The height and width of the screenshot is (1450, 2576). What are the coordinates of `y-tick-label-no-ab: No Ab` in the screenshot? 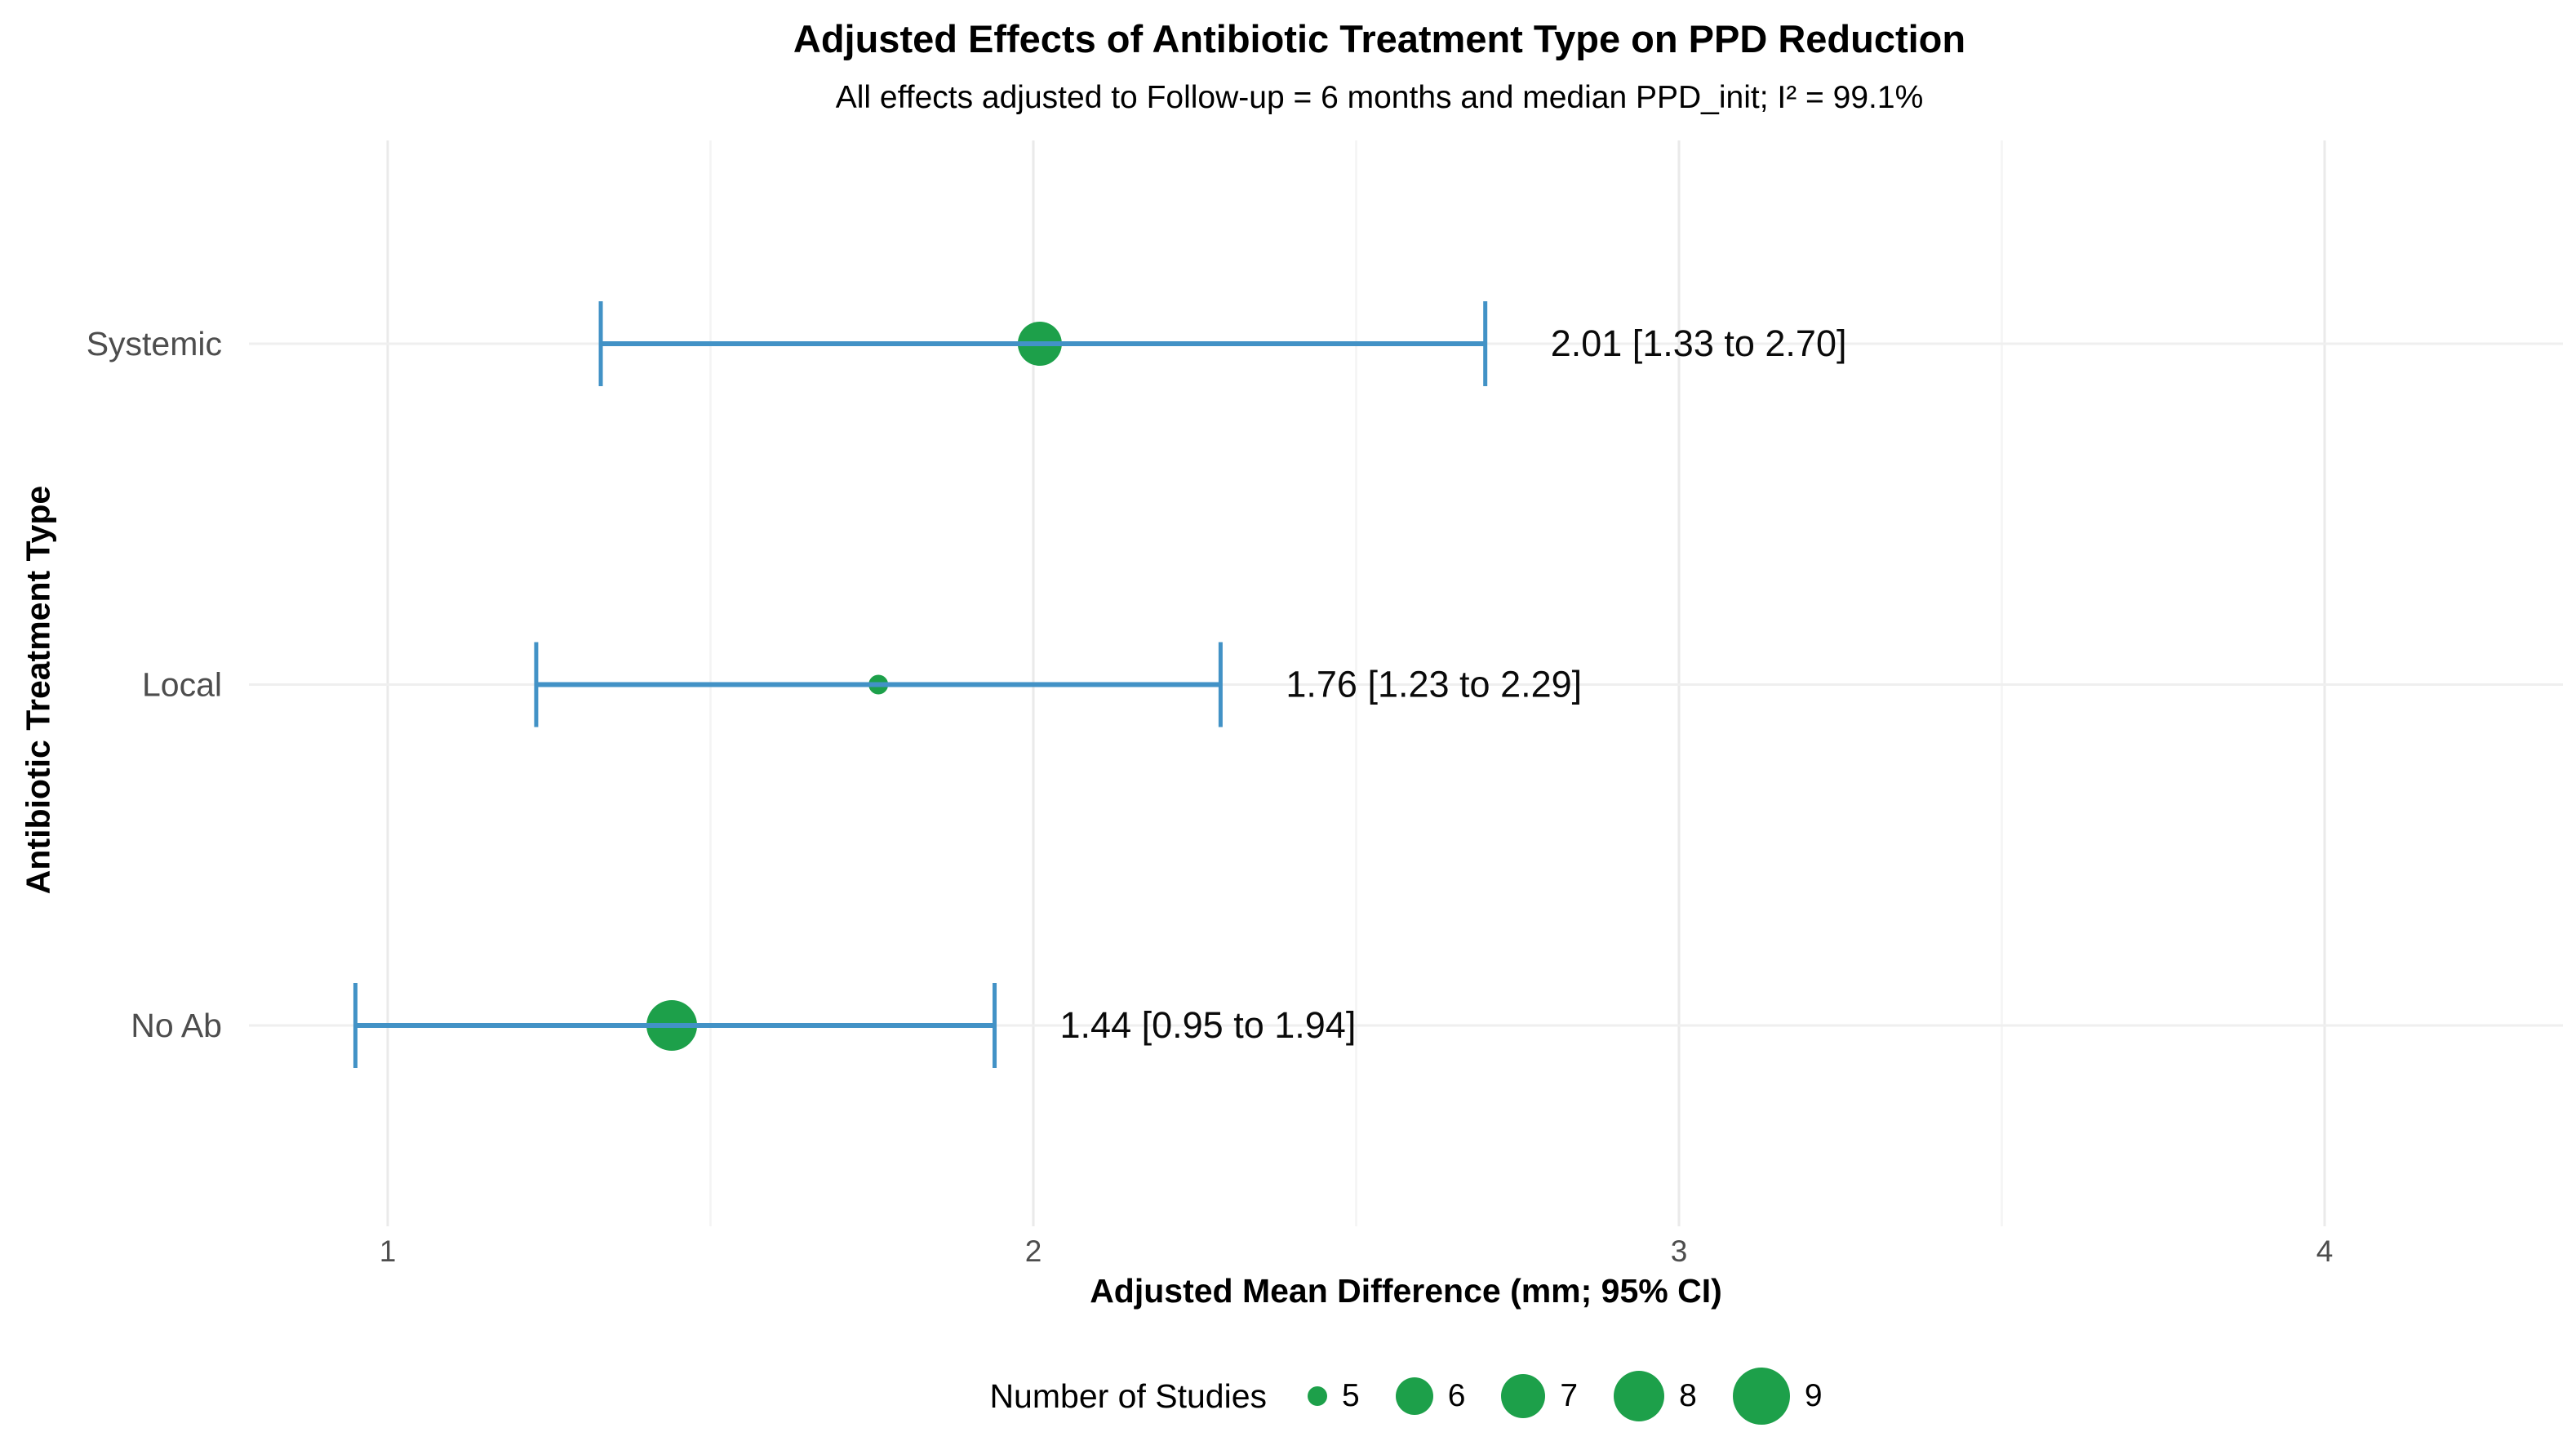 It's located at (176, 1025).